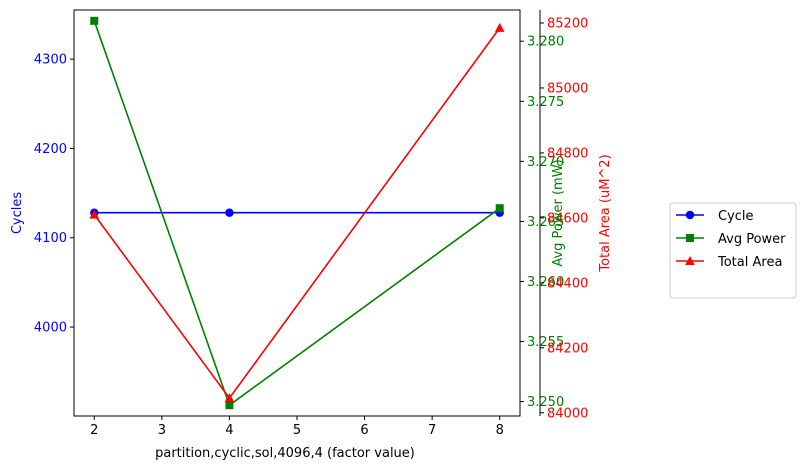 The height and width of the screenshot is (470, 806). What do you see at coordinates (50, 60) in the screenshot?
I see `y-tick-label-cycles: 4300` at bounding box center [50, 60].